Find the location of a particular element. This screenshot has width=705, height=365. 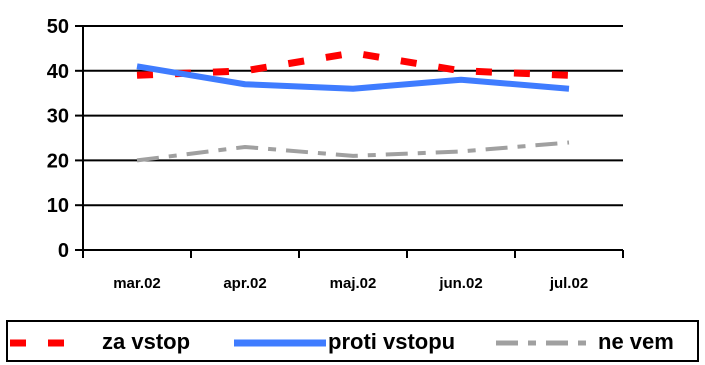

legend-label-za-vstop: za vstop is located at coordinates (146, 341).